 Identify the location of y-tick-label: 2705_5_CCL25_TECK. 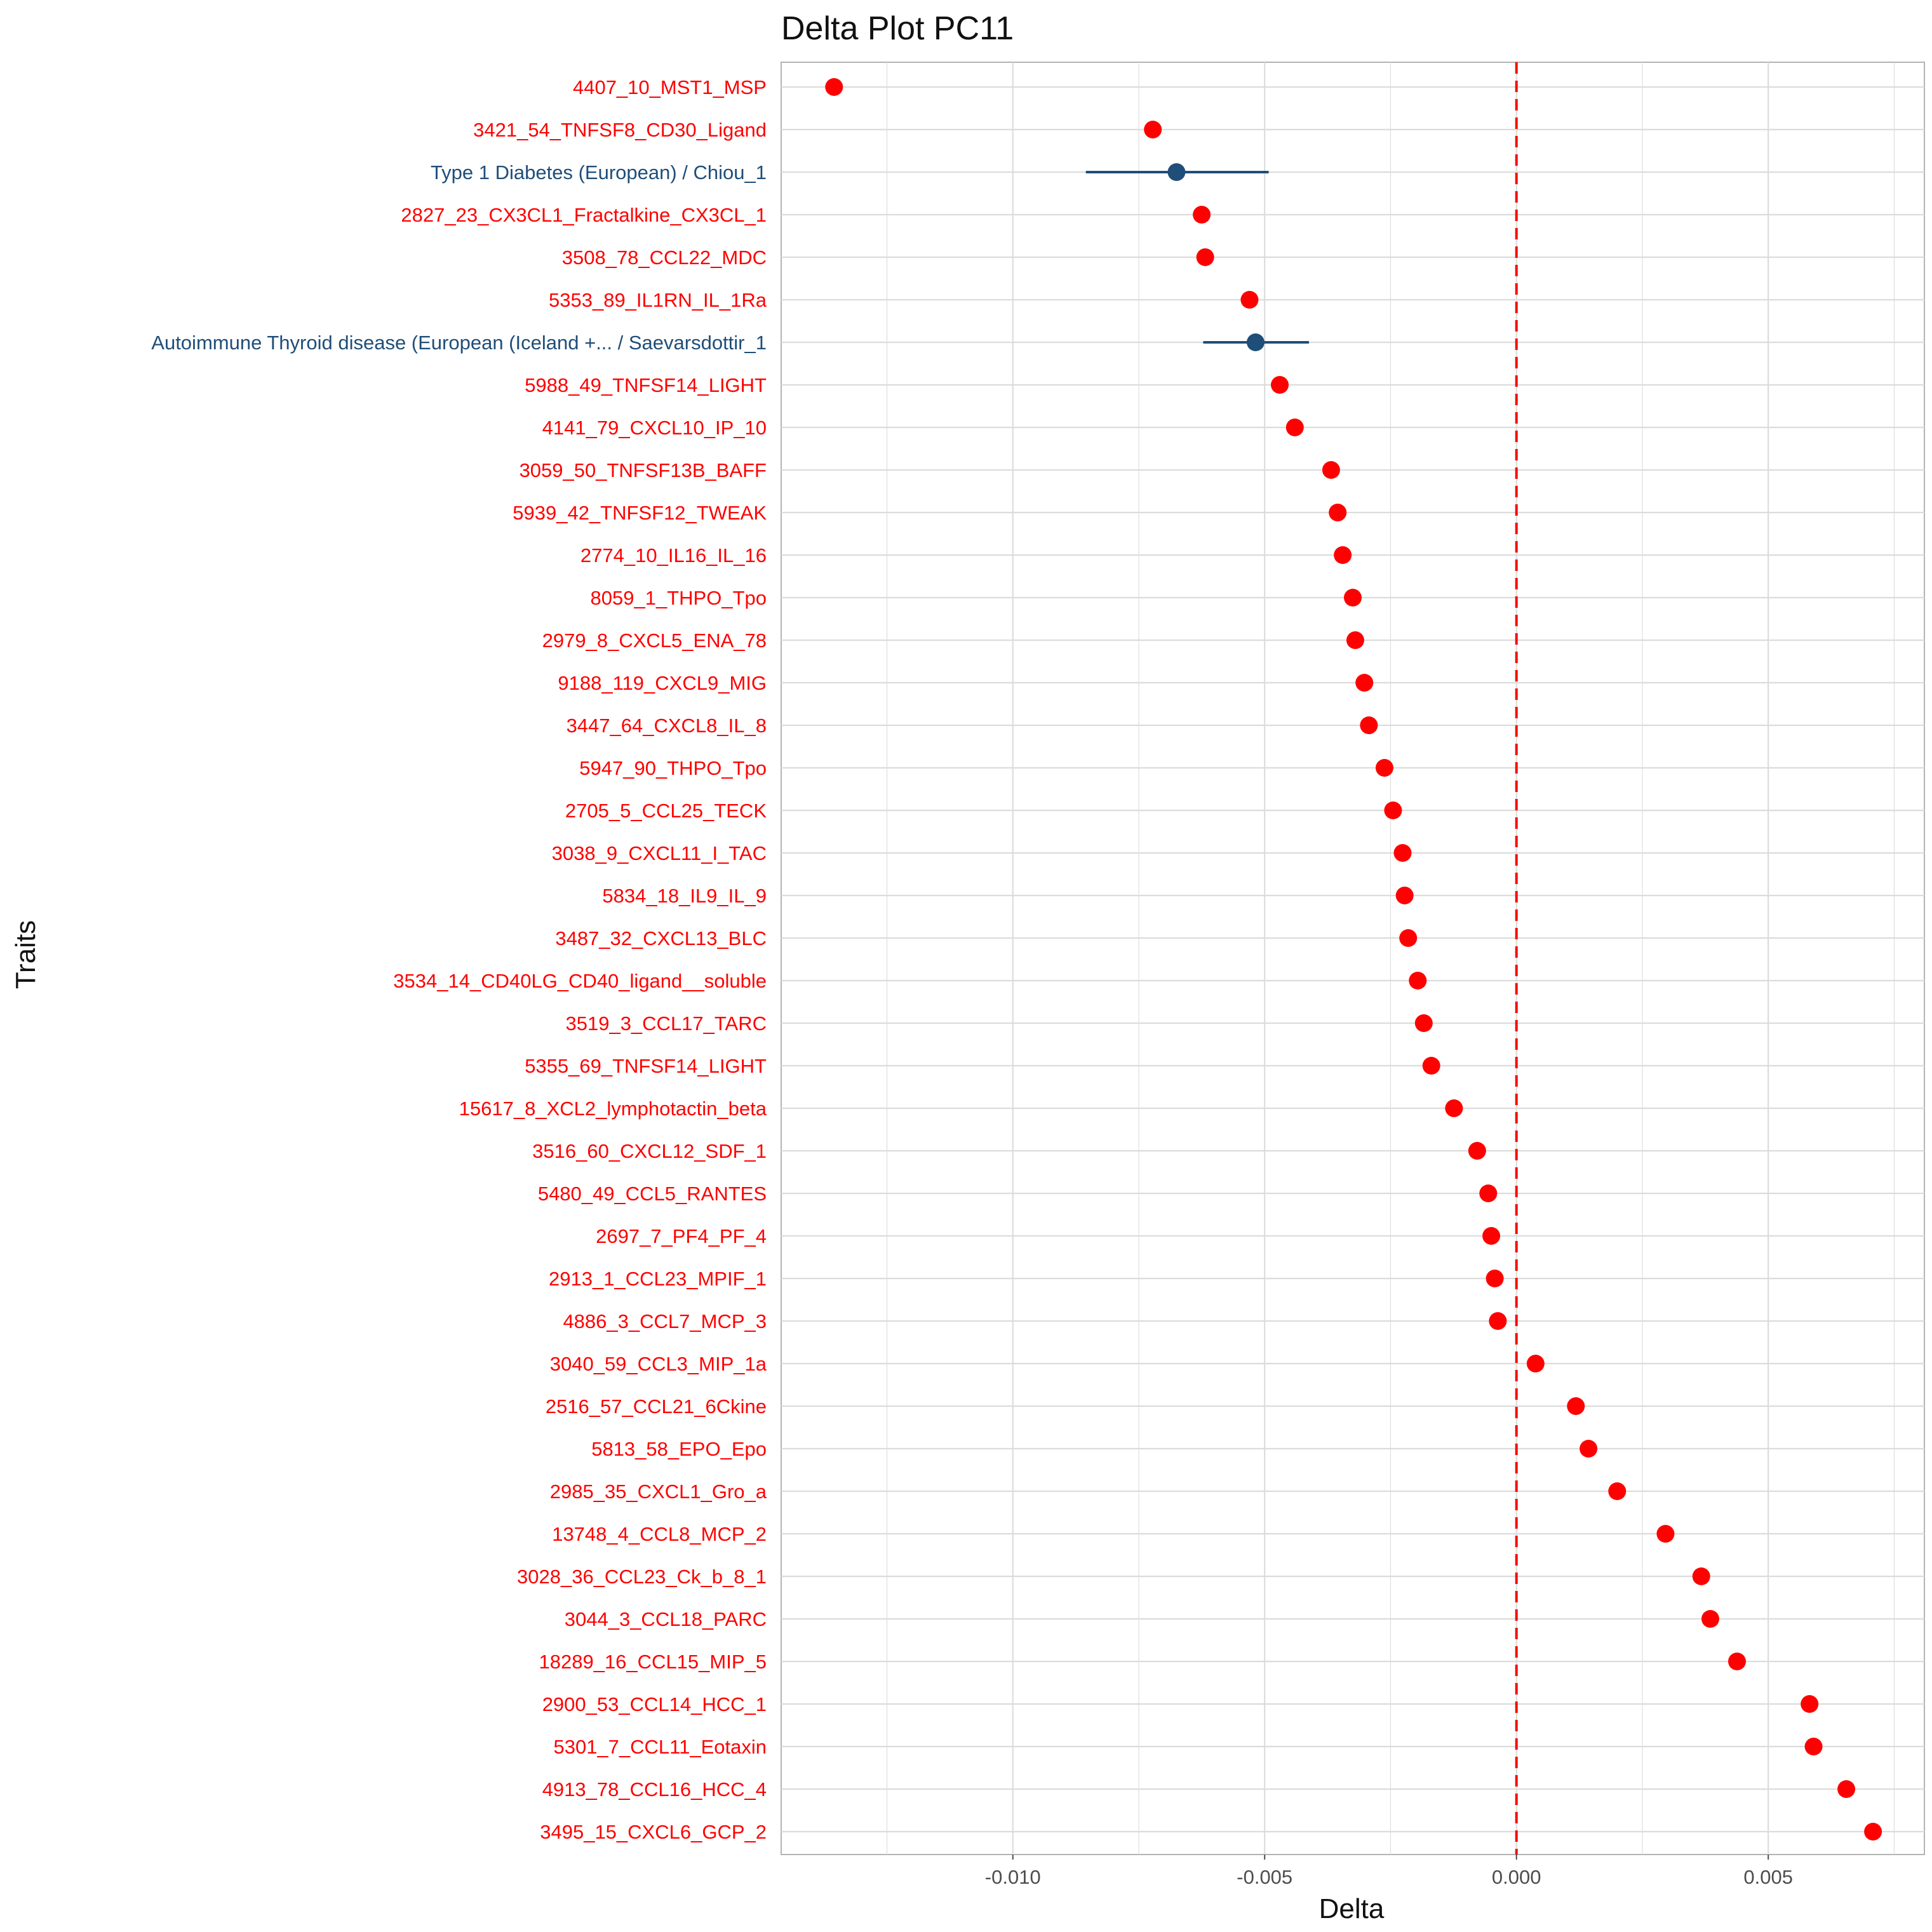
(666, 811).